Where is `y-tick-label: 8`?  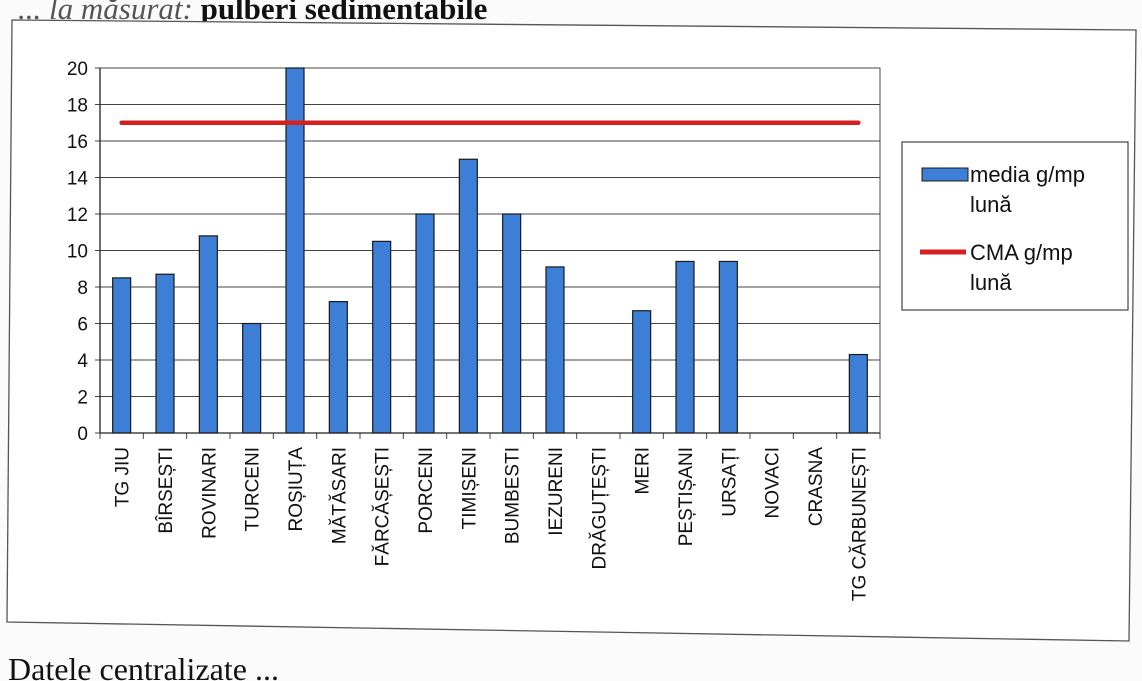 y-tick-label: 8 is located at coordinates (82, 288).